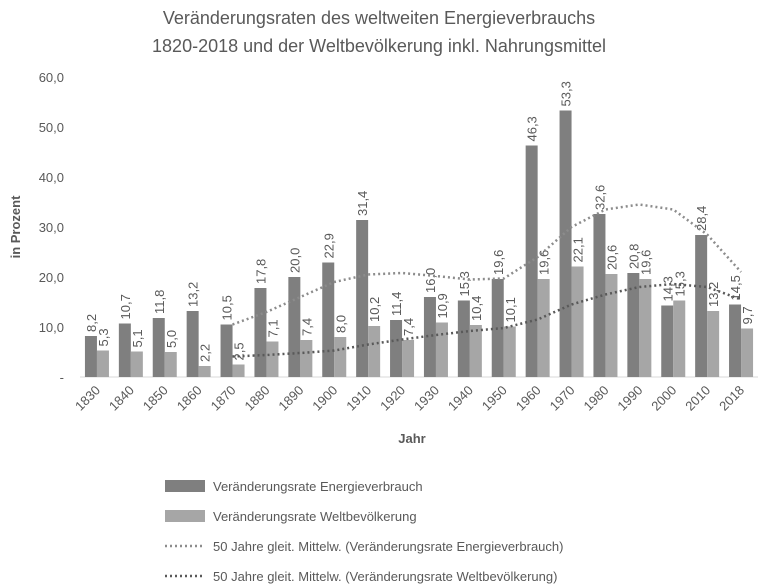 The height and width of the screenshot is (584, 758). What do you see at coordinates (189, 398) in the screenshot?
I see `x-tick-label: 1860` at bounding box center [189, 398].